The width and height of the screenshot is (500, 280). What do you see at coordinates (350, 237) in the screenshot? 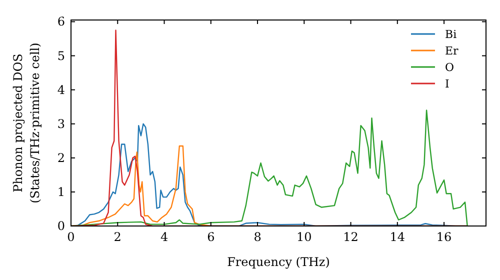
I see `x-tick-label: 12` at bounding box center [350, 237].